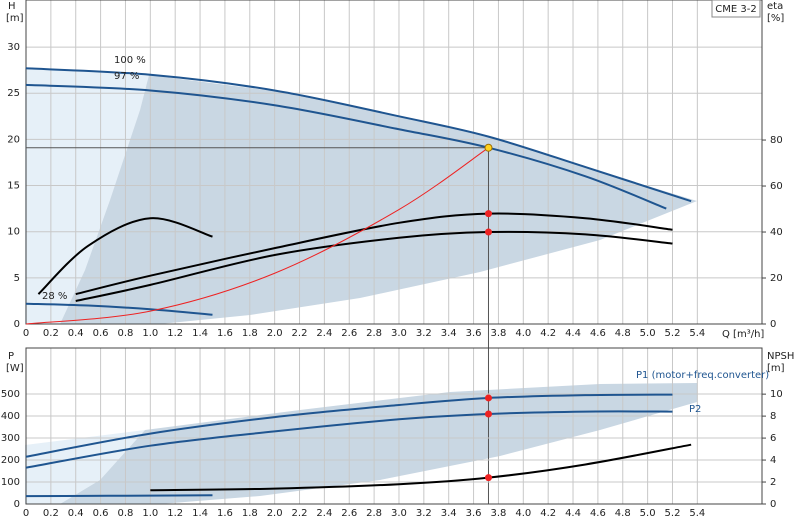  Describe the element at coordinates (150, 513) in the screenshot. I see `x-tick-label: 1.0` at that location.